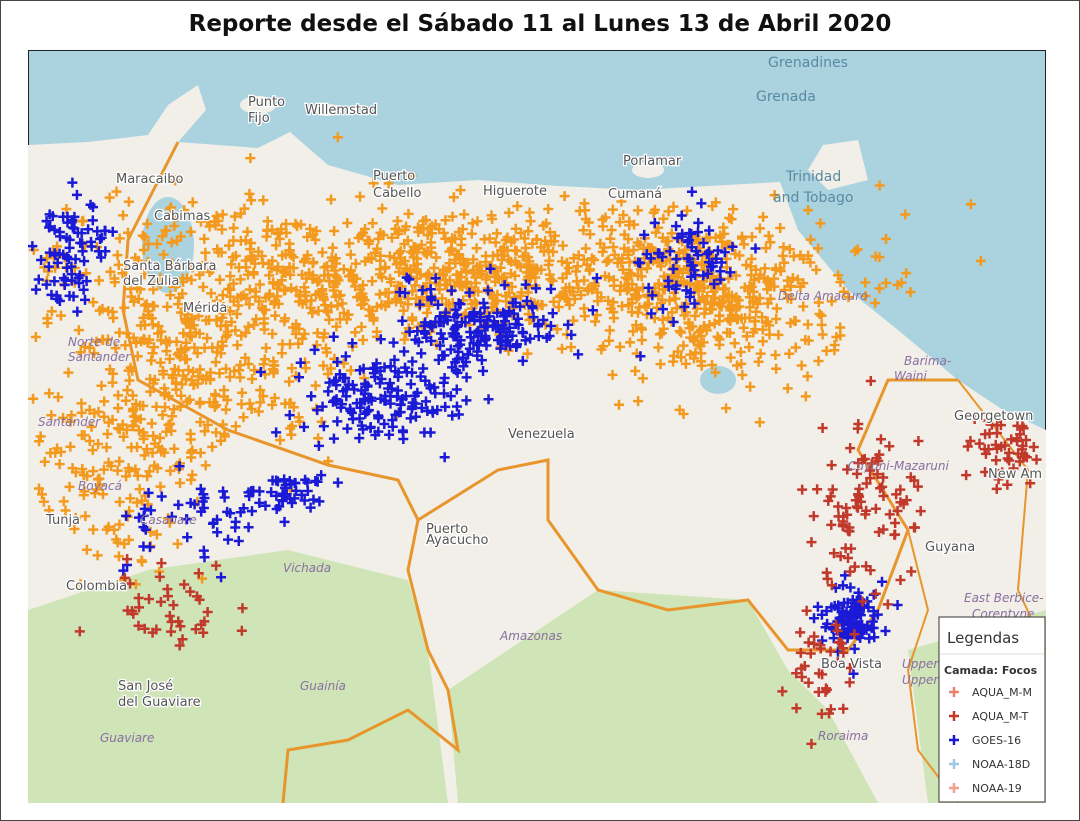 The width and height of the screenshot is (1080, 821). Describe the element at coordinates (635, 194) in the screenshot. I see `map-label: Cumaná` at that location.